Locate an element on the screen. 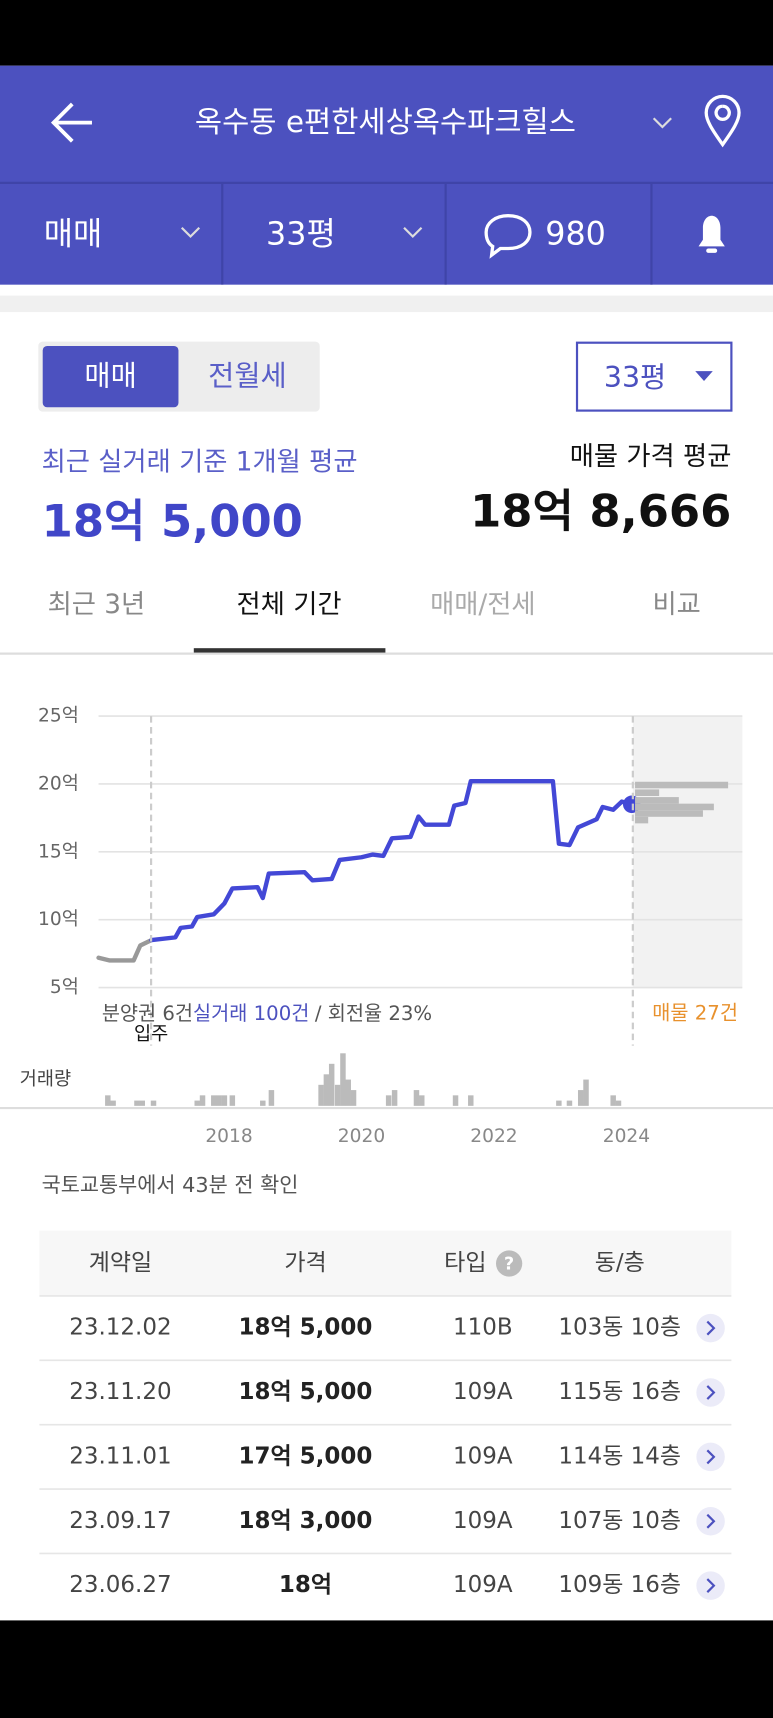 This screenshot has height=1718, width=773. x-tick-label: 2020 is located at coordinates (361, 1136).